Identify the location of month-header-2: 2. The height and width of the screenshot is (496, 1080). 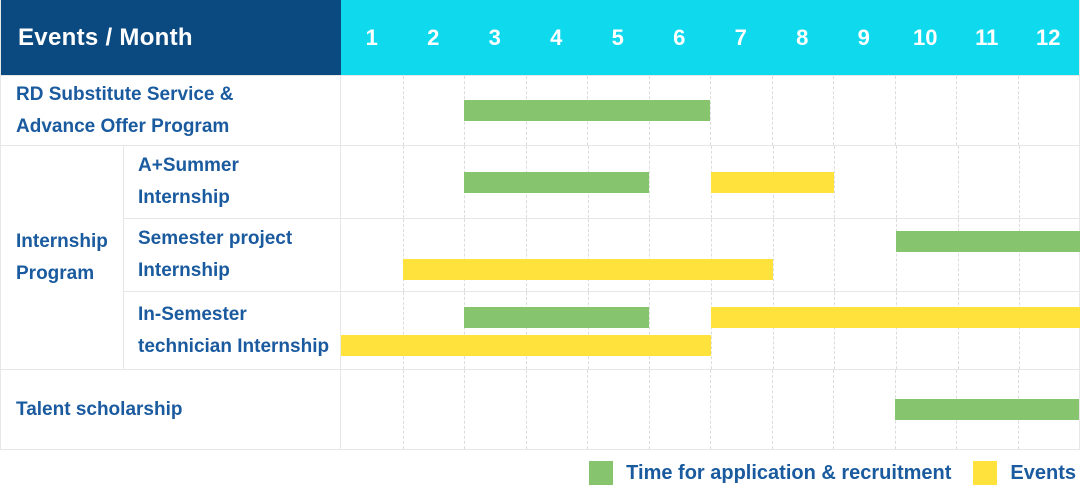
(433, 37).